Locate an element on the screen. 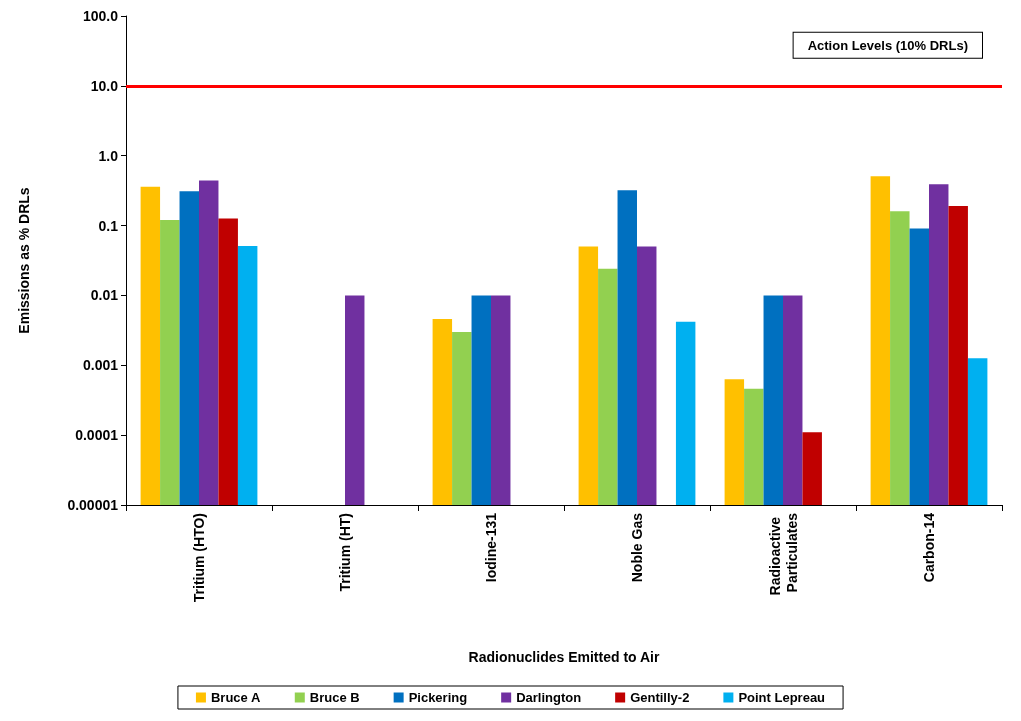  y-tick-label: 100.0 is located at coordinates (100, 16).